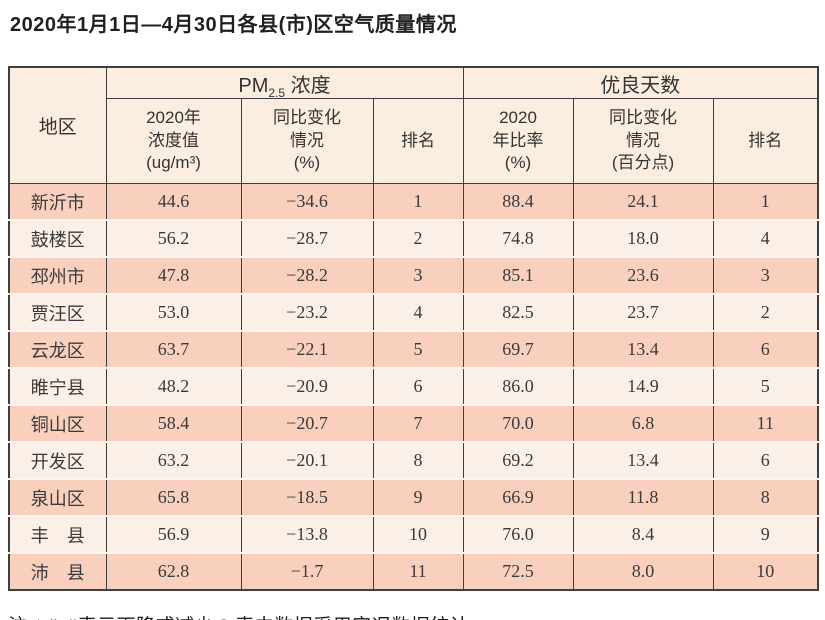 This screenshot has width=825, height=620. Describe the element at coordinates (518, 312) in the screenshot. I see `value-cell: 82.5` at that location.